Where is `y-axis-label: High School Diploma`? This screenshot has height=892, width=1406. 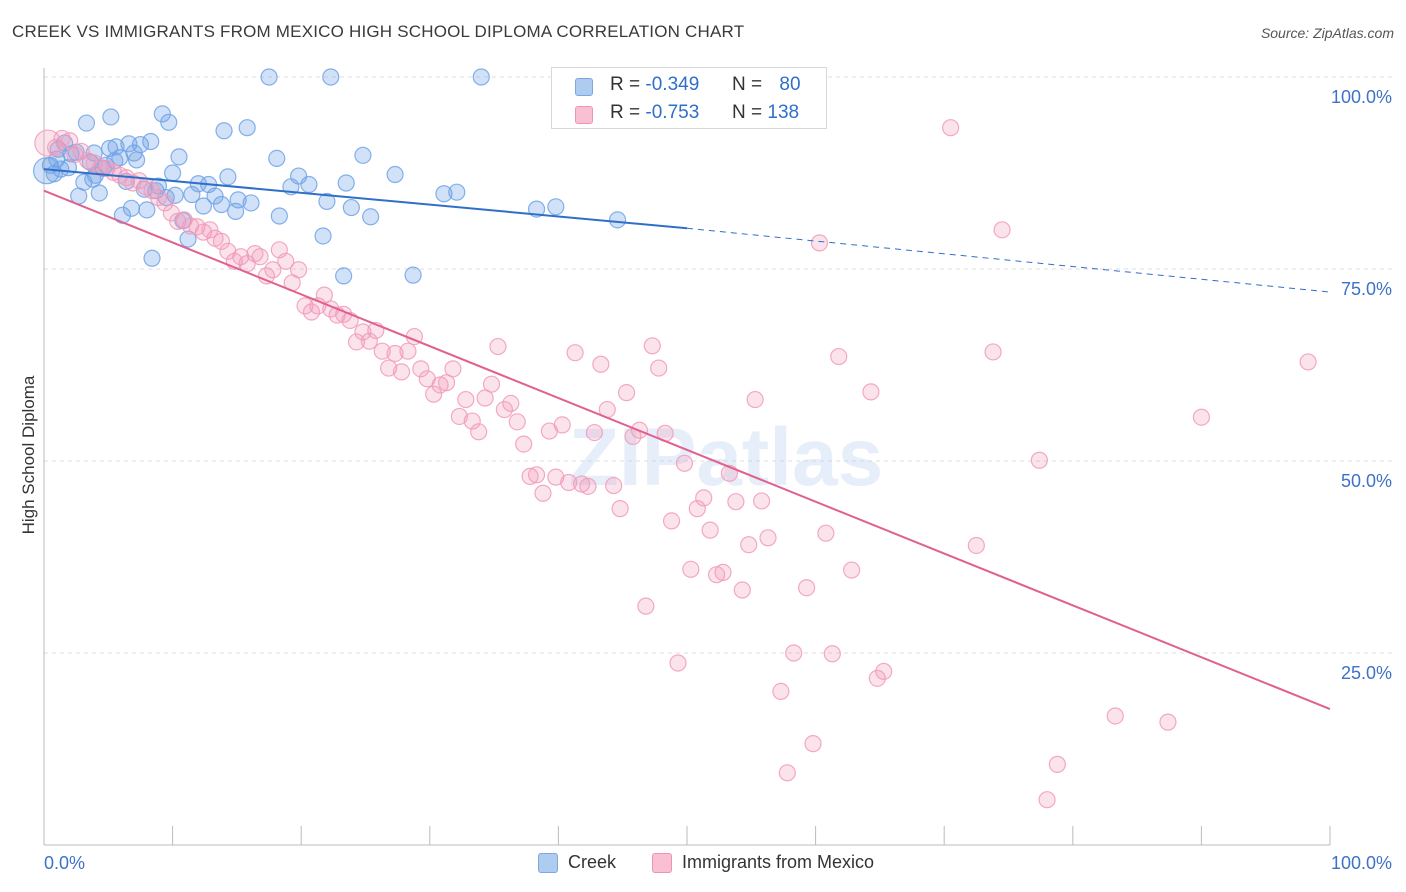 y-axis-label: High School Diploma is located at coordinates (28, 454).